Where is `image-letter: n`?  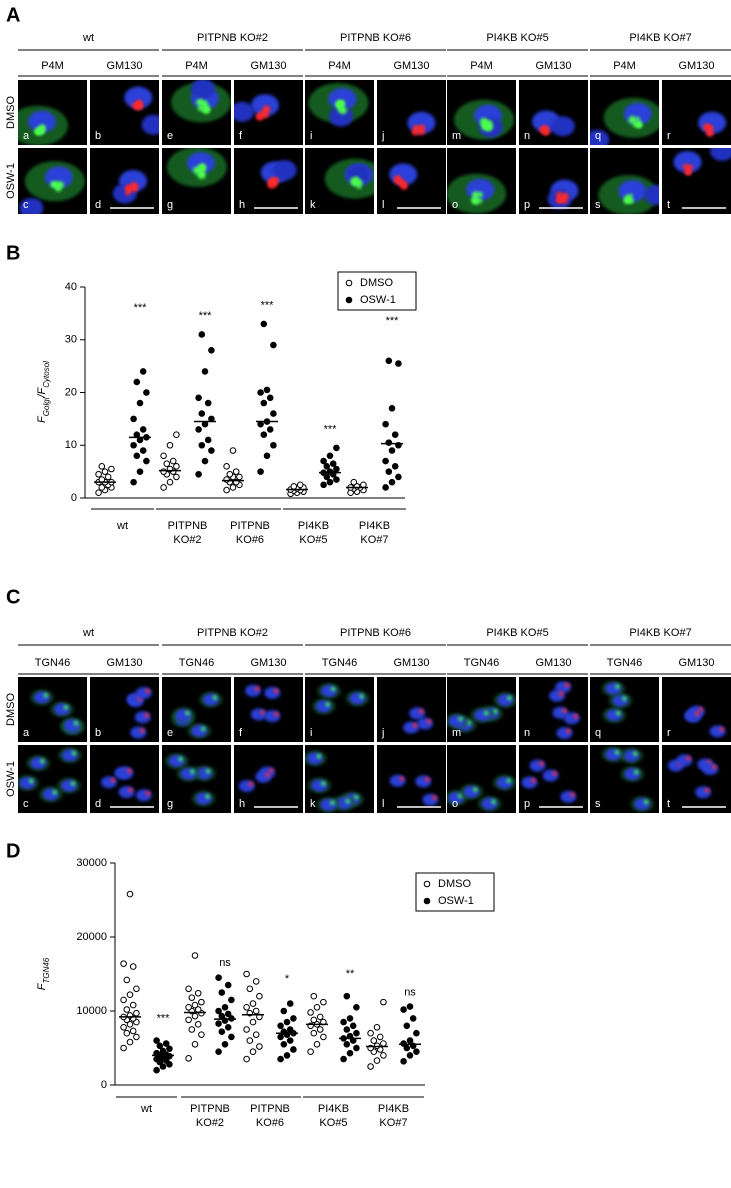
image-letter: n is located at coordinates (527, 733).